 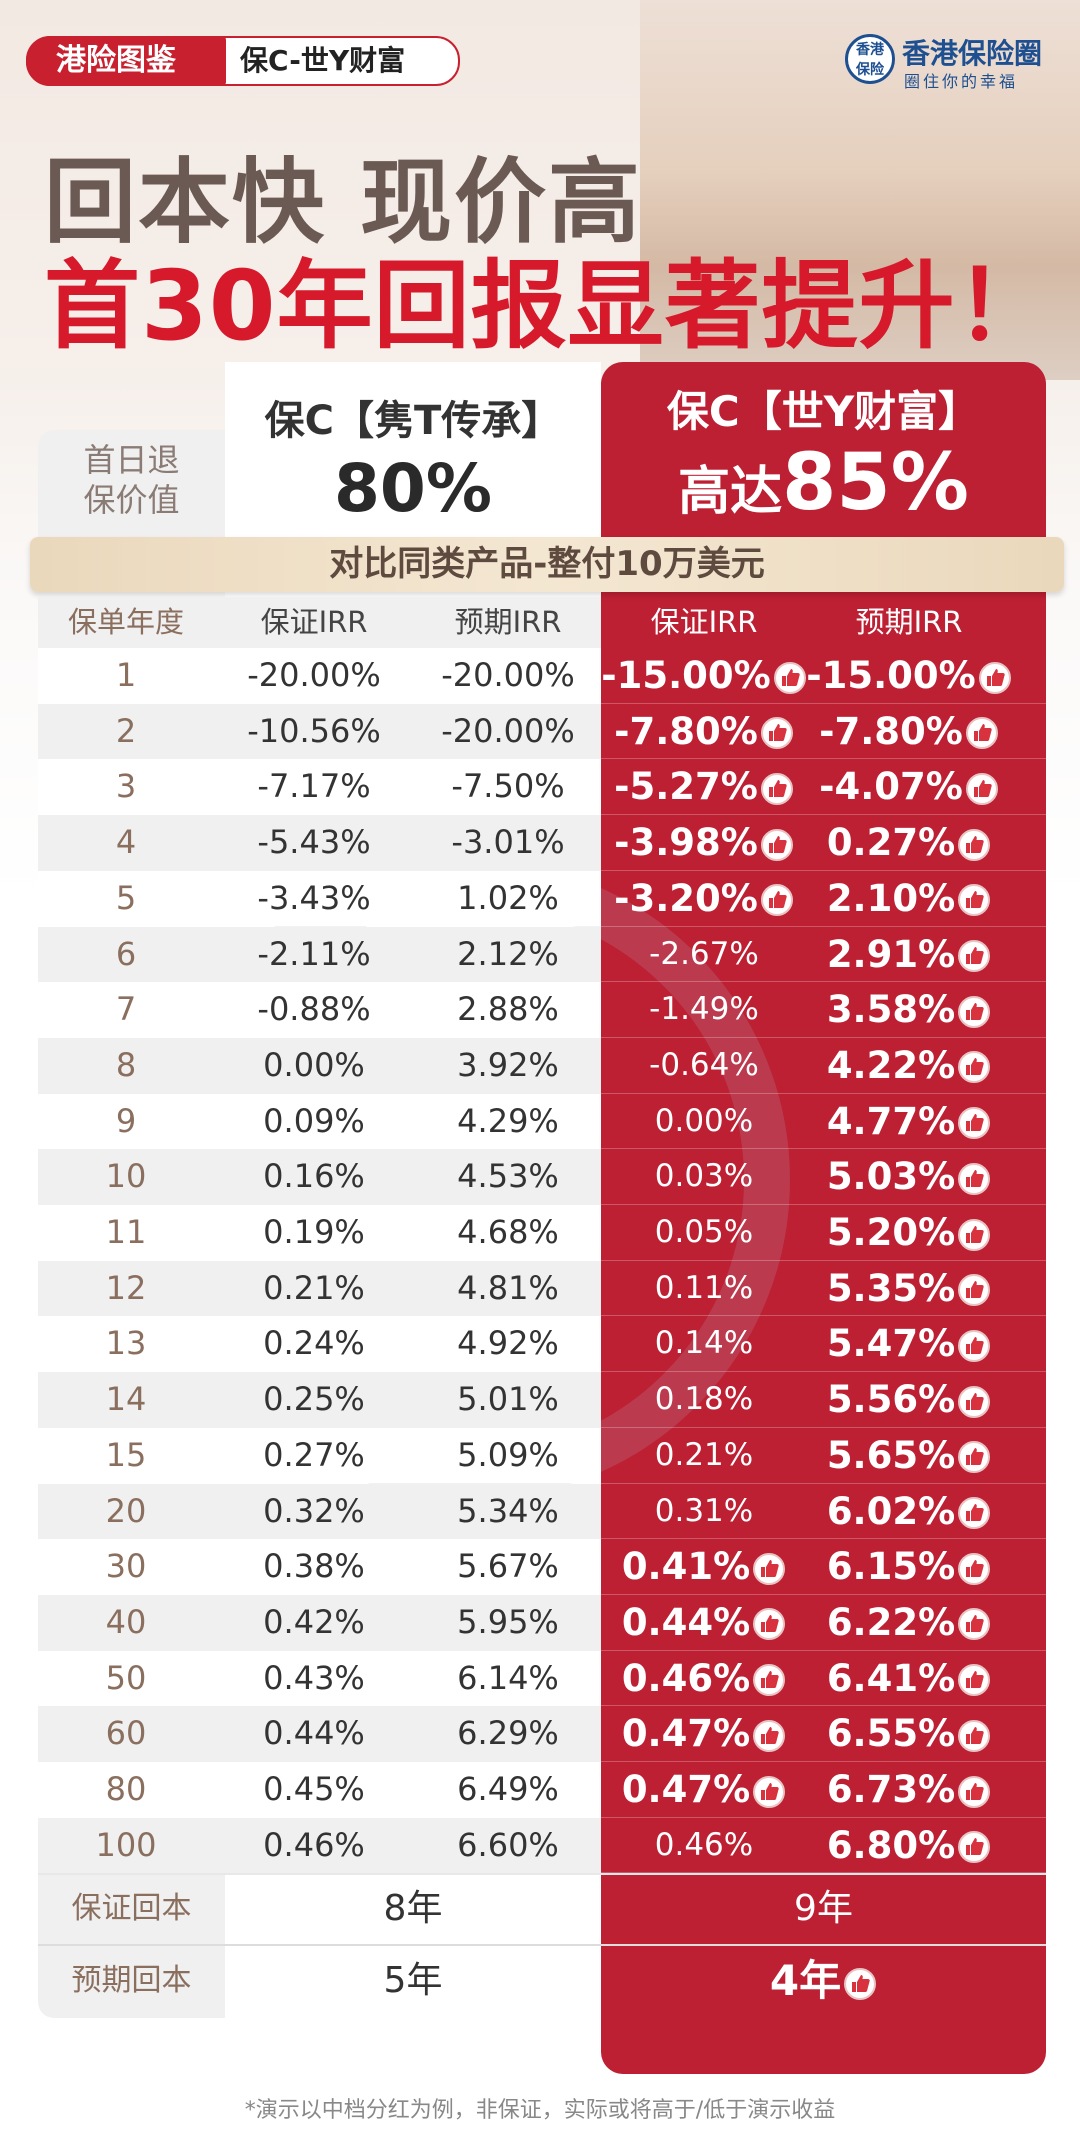 I want to click on irr-cell: 5.35%, so click(x=909, y=1289).